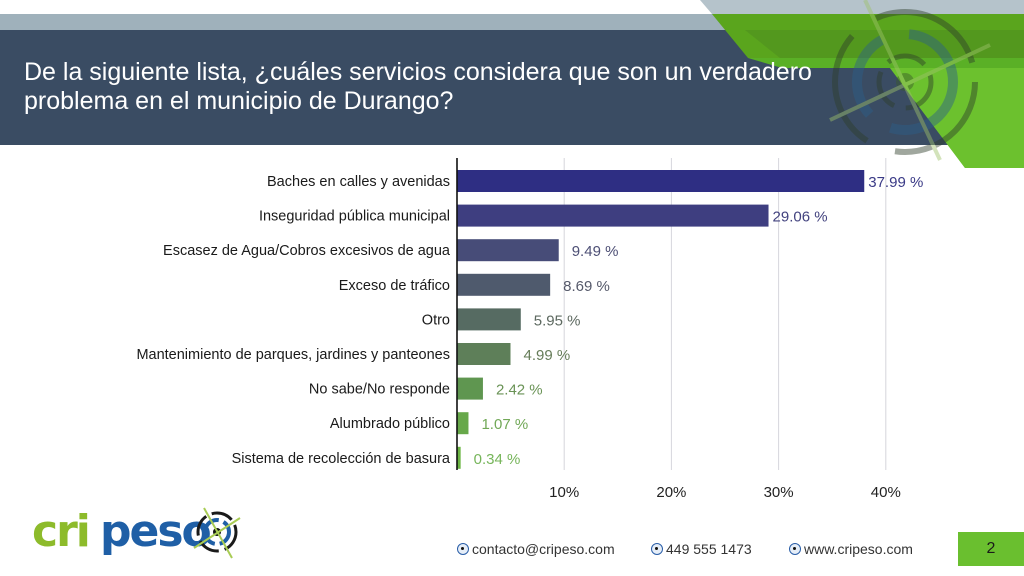 This screenshot has width=1024, height=576. I want to click on category-label: No sabe/No responde, so click(379, 390).